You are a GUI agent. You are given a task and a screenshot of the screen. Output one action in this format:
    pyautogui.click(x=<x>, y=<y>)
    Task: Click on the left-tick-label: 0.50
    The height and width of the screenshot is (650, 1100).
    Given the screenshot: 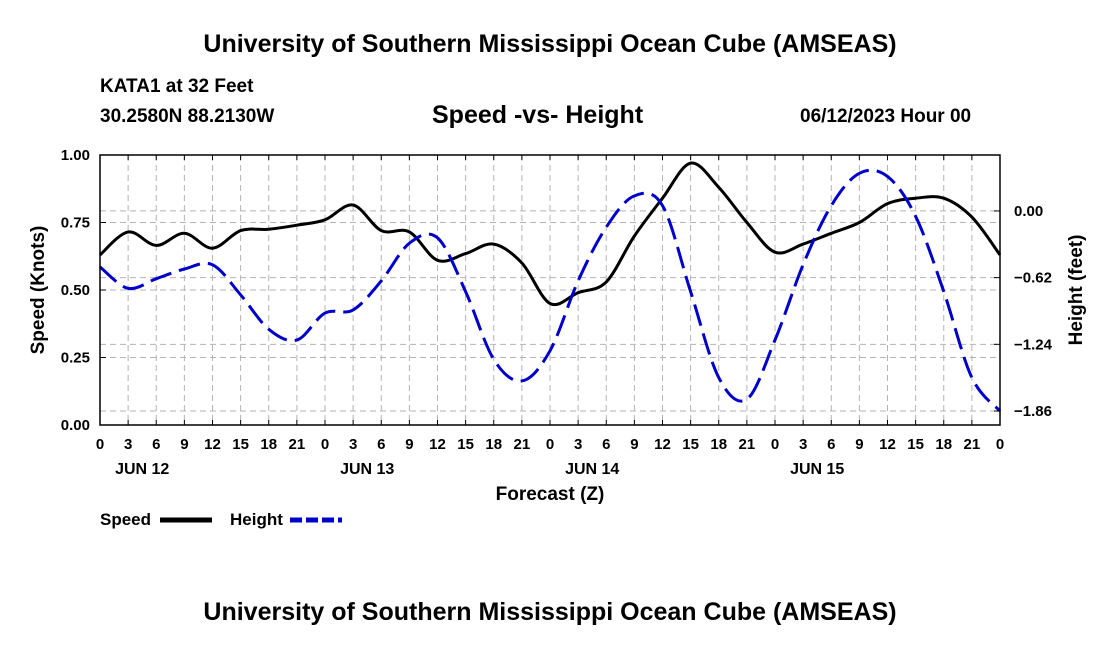 What is the action you would take?
    pyautogui.click(x=75, y=290)
    